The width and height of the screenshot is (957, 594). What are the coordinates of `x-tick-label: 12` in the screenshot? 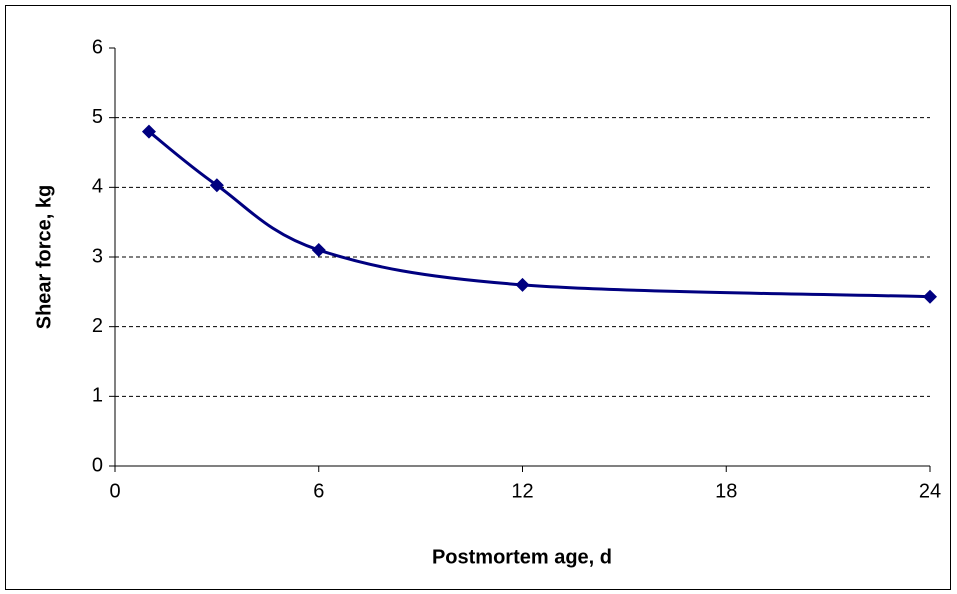 It's located at (522, 491).